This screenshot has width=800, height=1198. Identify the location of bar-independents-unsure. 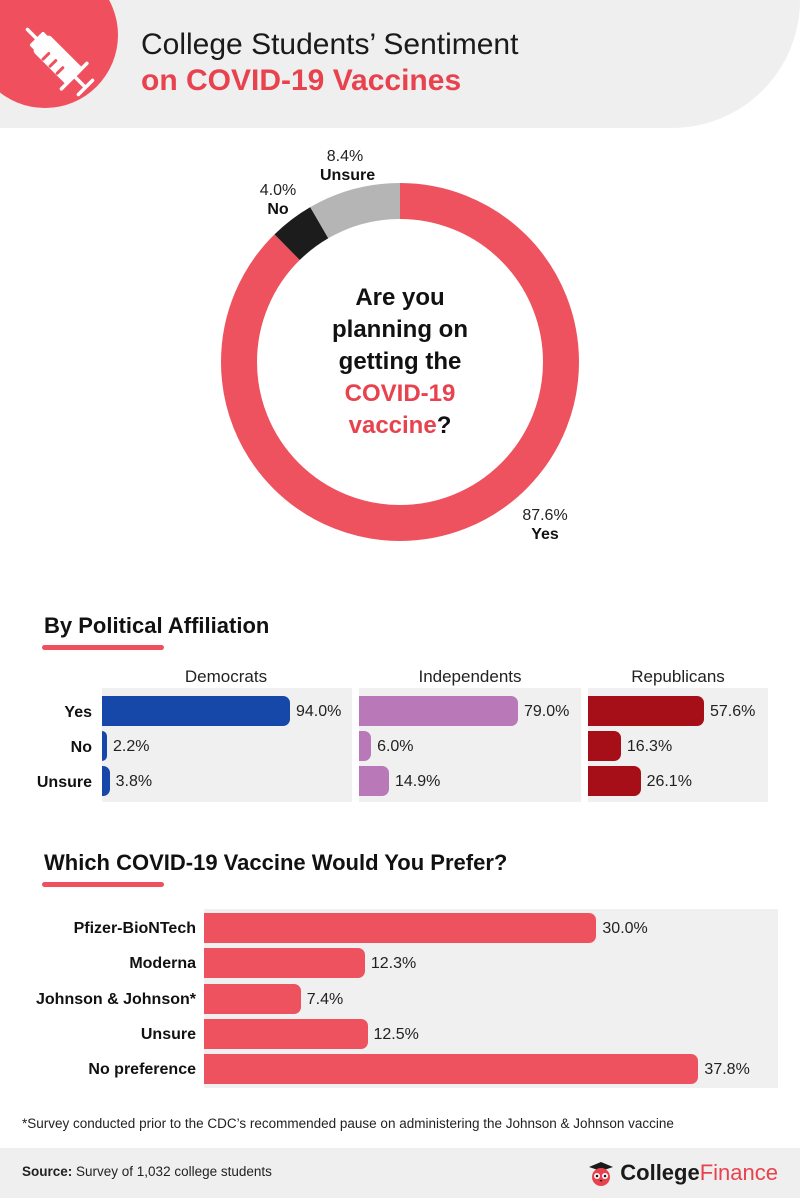
(374, 781).